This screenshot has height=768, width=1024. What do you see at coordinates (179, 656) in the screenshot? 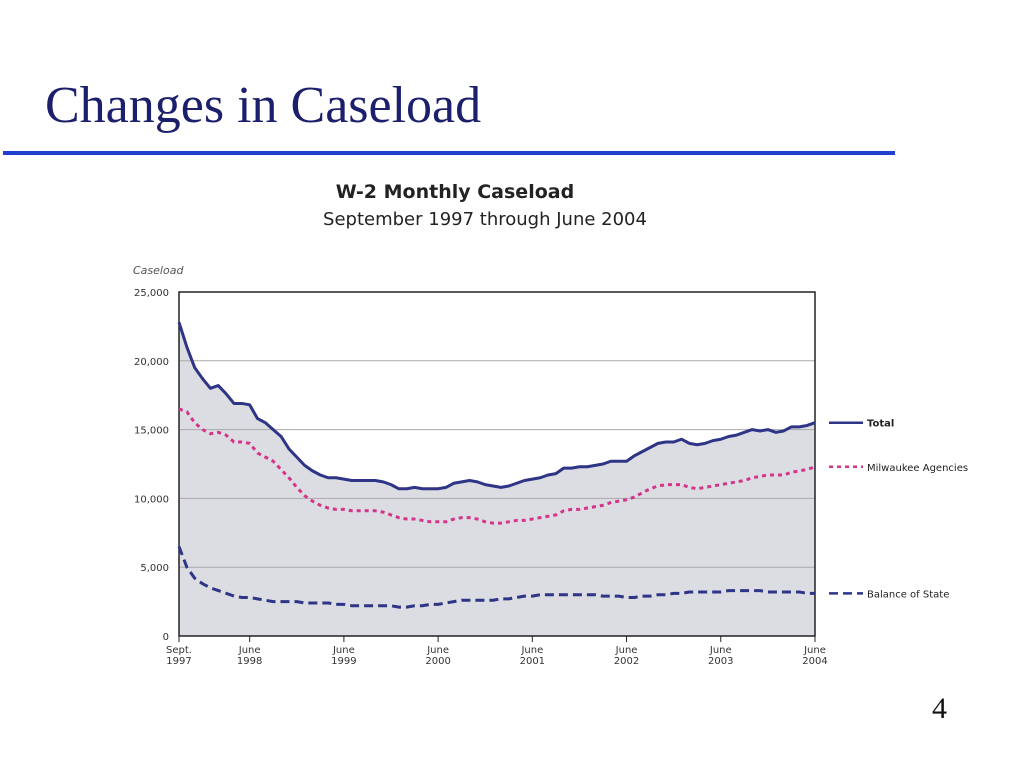
I see `x-tick-label: Sept. 1997` at bounding box center [179, 656].